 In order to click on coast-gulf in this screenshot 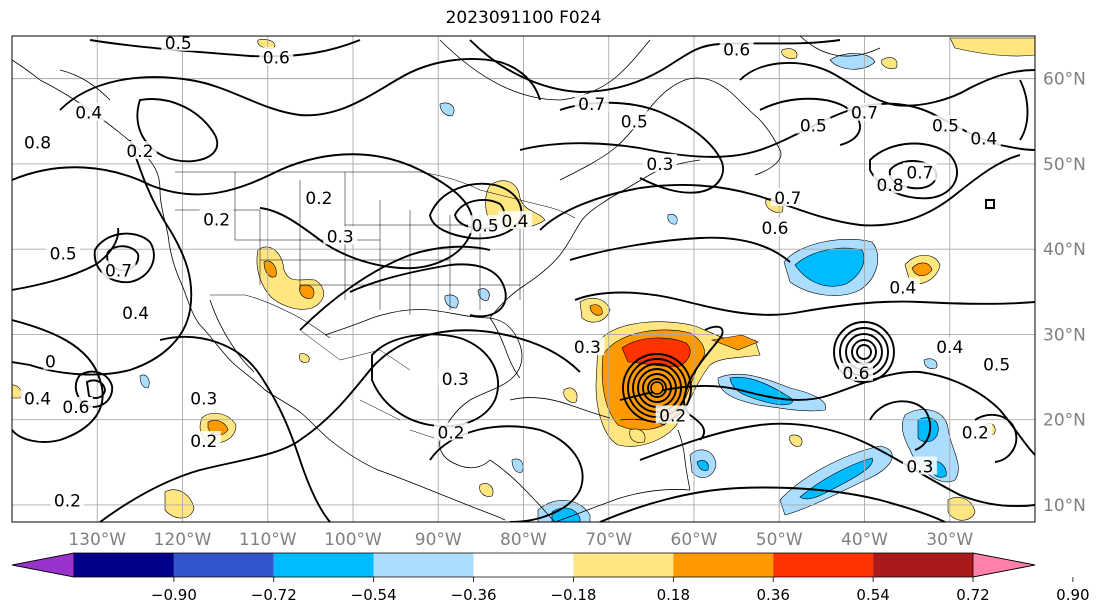, I will do `click(423, 389)`.